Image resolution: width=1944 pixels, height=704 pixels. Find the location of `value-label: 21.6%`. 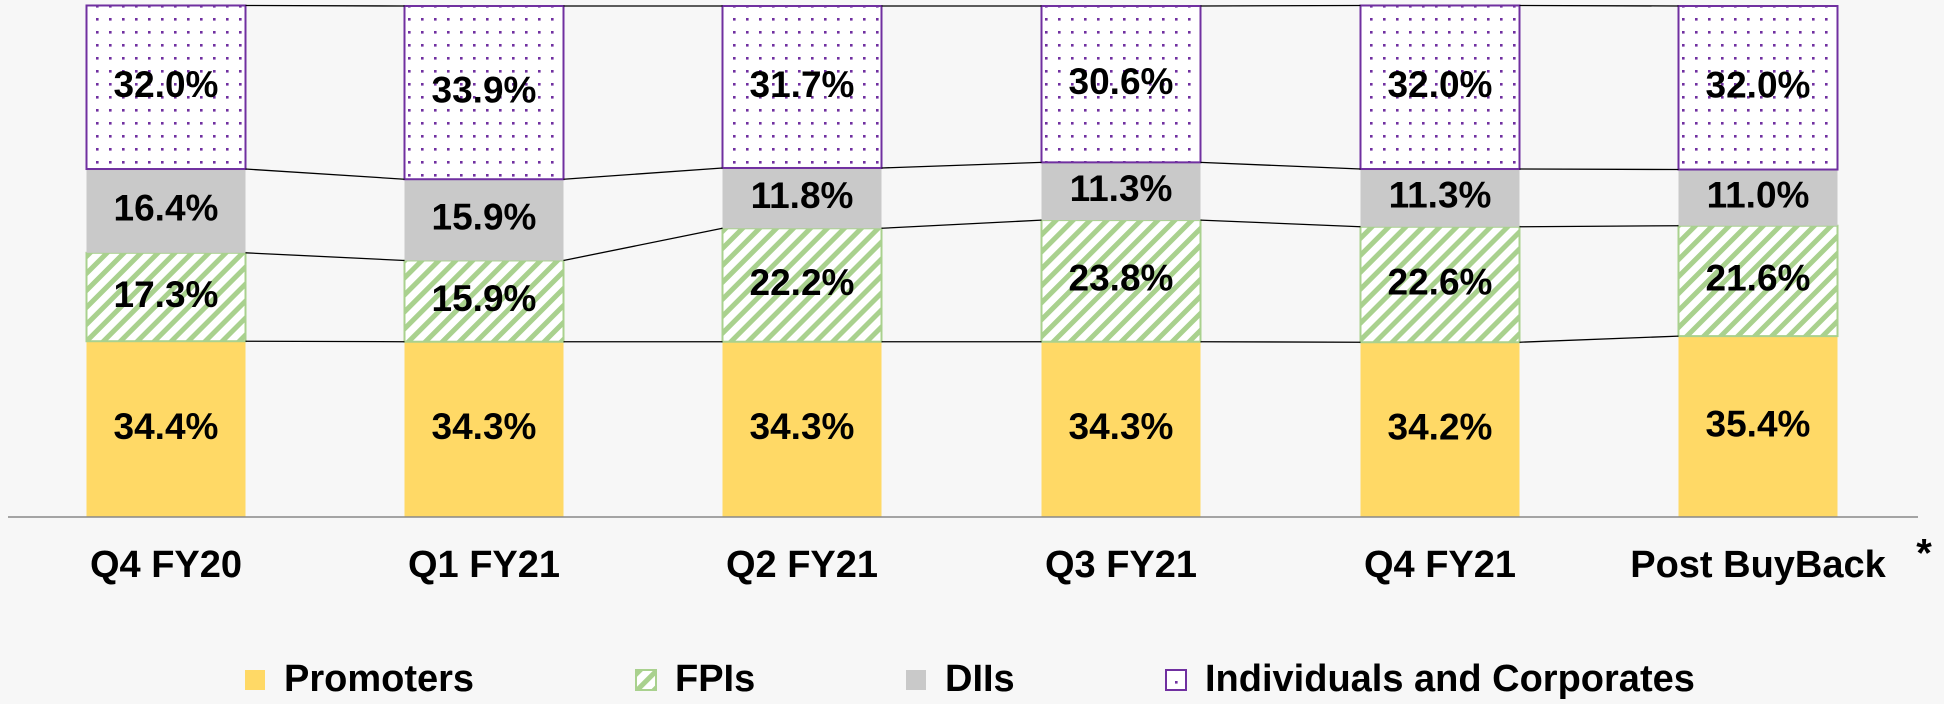

value-label: 21.6% is located at coordinates (1758, 278).